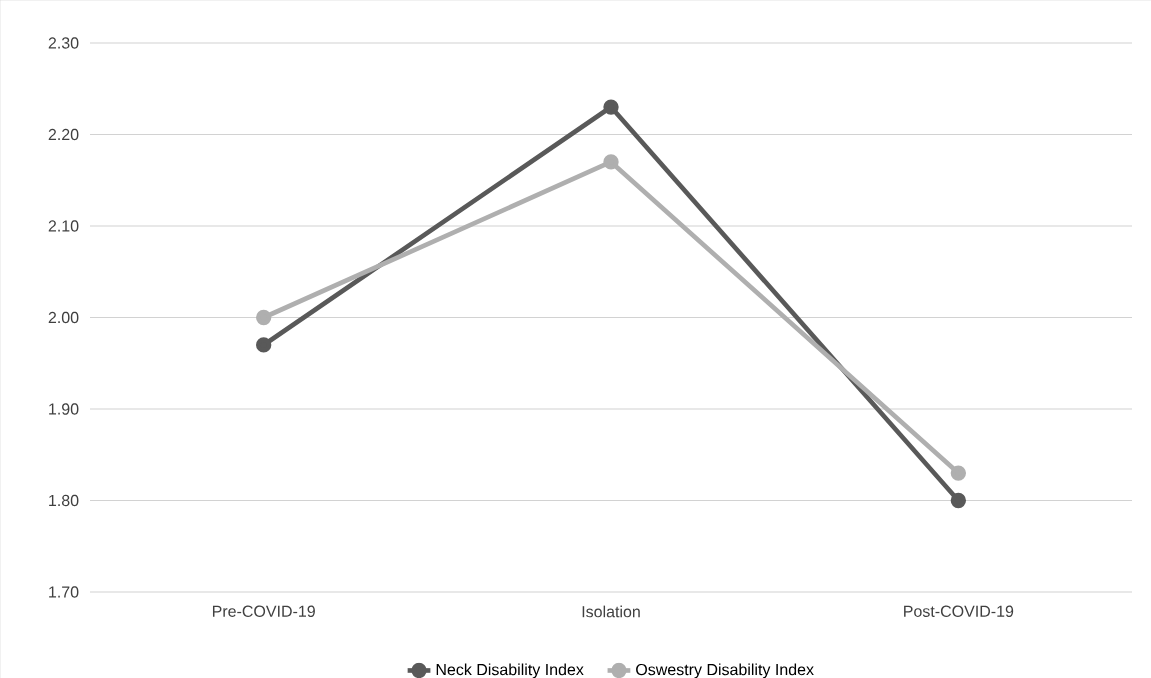  Describe the element at coordinates (63, 43) in the screenshot. I see `y-tick-label: 2.30` at that location.